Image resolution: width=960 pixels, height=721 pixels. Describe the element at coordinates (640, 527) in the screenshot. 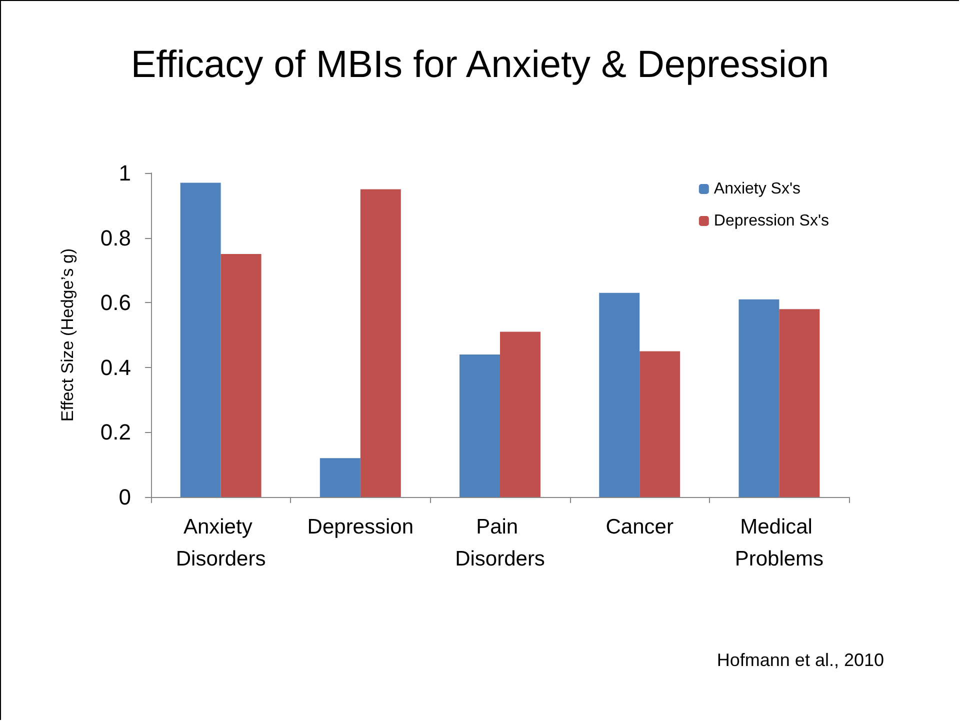

I see `x-tick-label: Cancer` at that location.